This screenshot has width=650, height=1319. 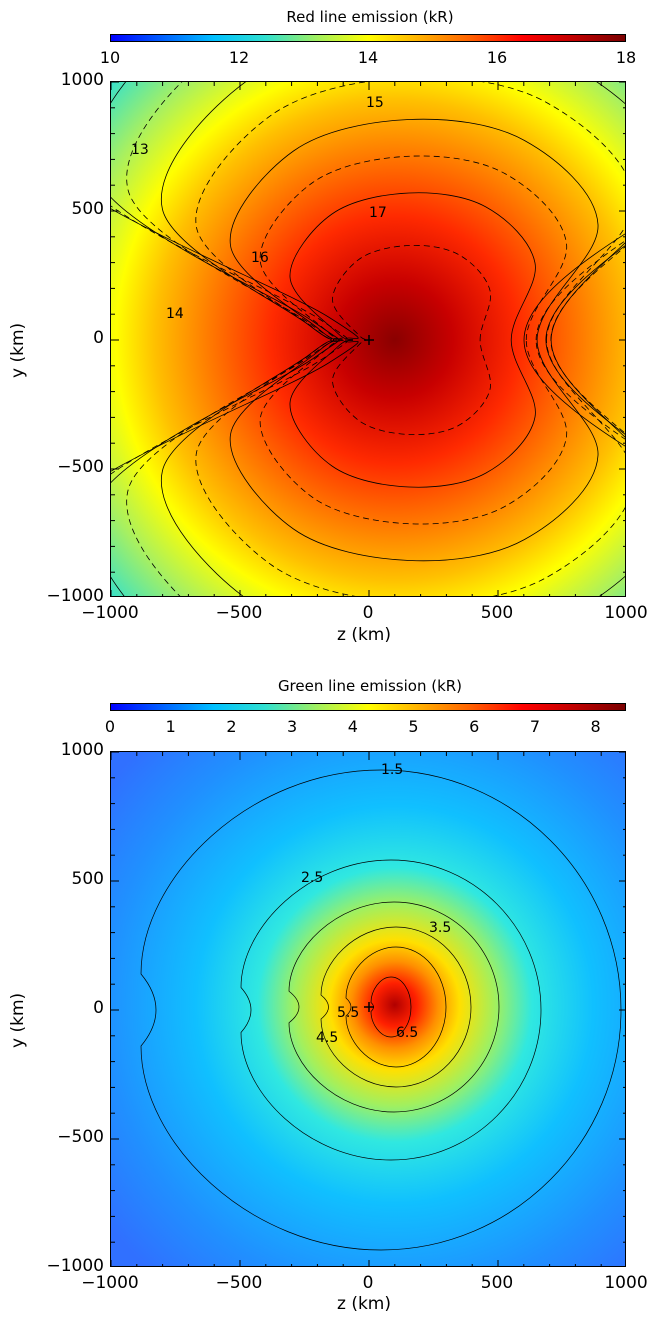 I want to click on red-colorbar, so click(x=368, y=38).